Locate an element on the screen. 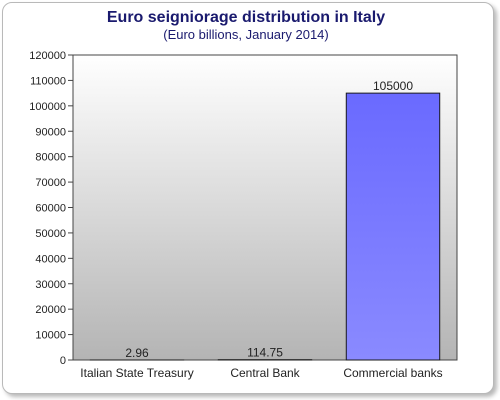 The image size is (500, 400). y-tick-label: 60000 is located at coordinates (50, 209).